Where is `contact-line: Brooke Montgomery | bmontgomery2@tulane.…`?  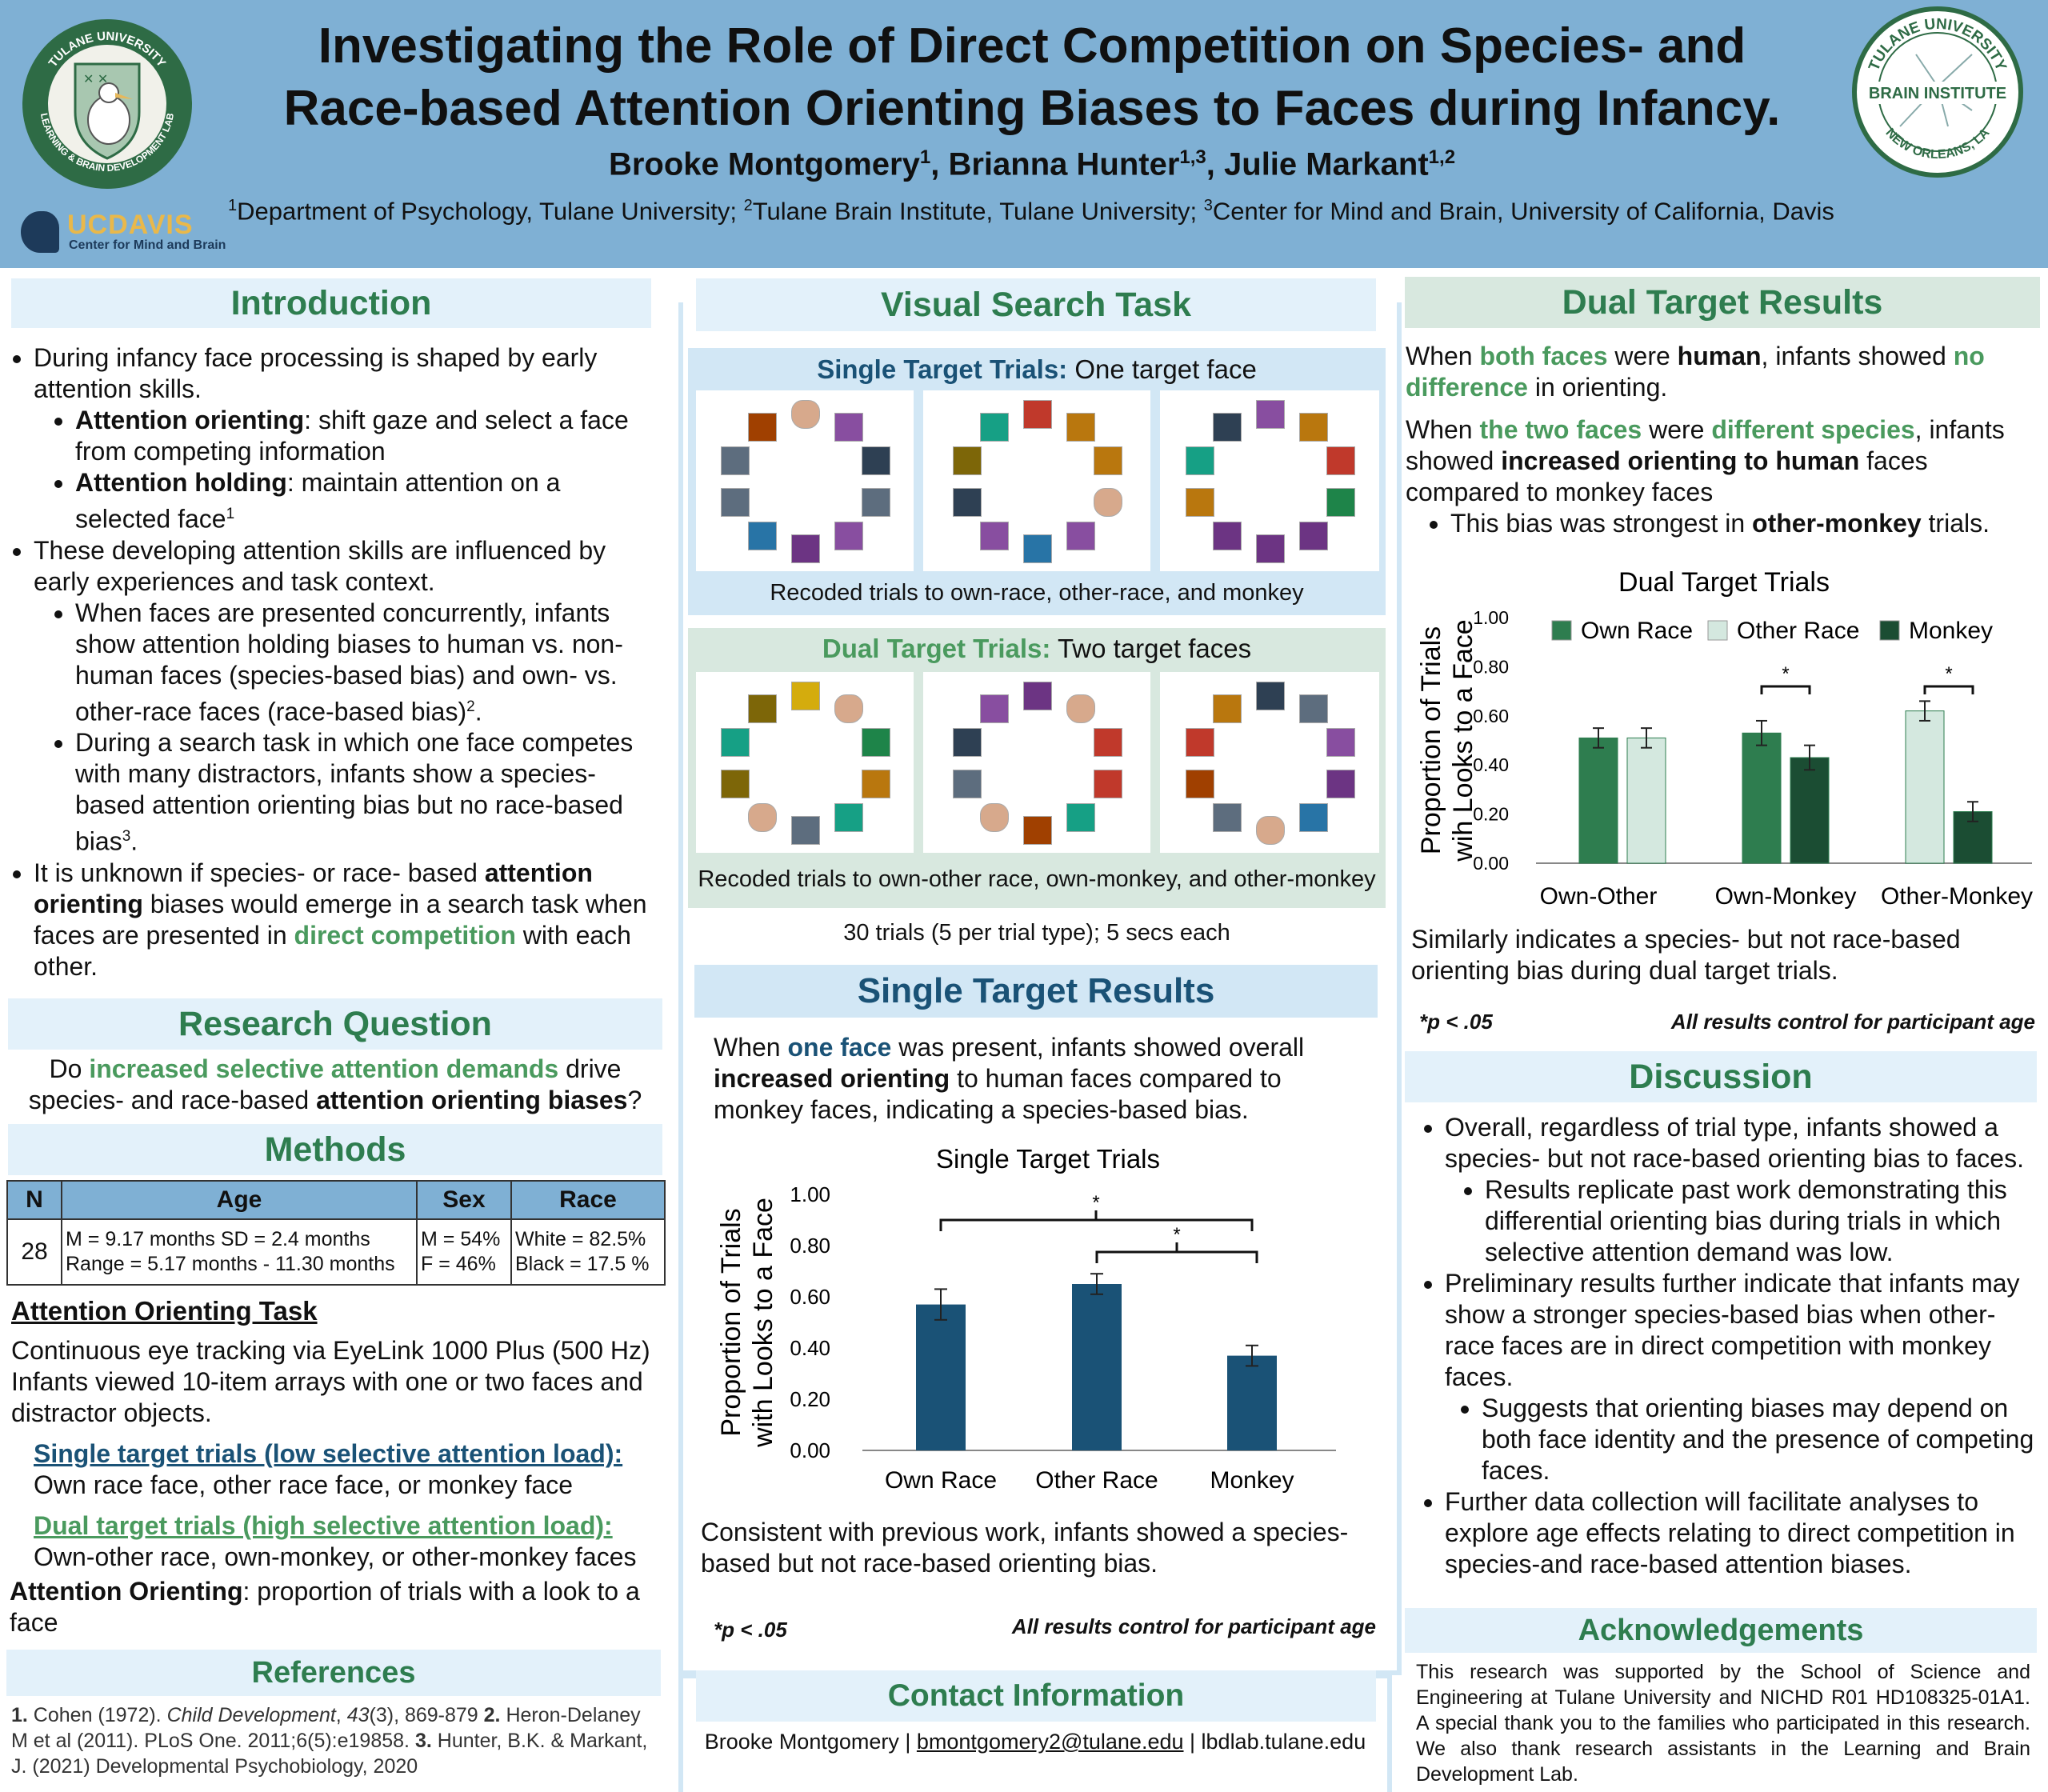
contact-line: Brooke Montgomery | bmontgomery2@tulane.… is located at coordinates (1035, 1742).